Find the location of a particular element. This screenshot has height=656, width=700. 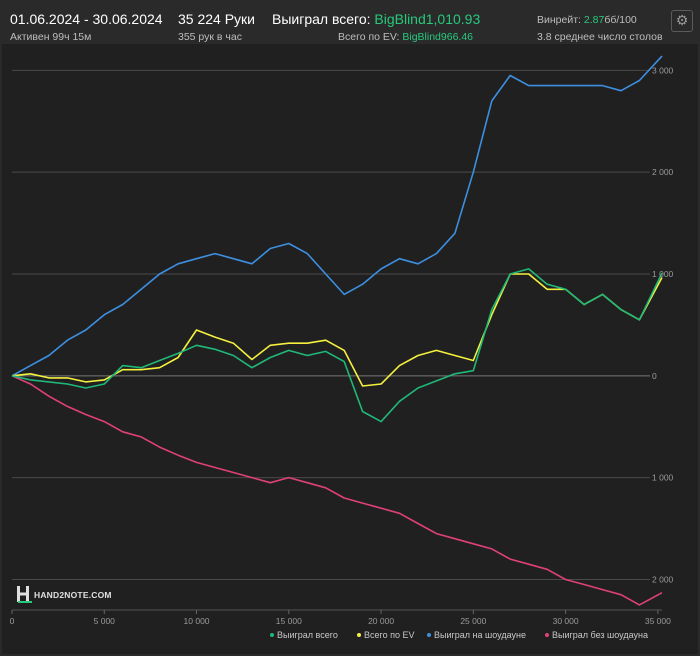

legend-label: Всего по EV is located at coordinates (389, 635).